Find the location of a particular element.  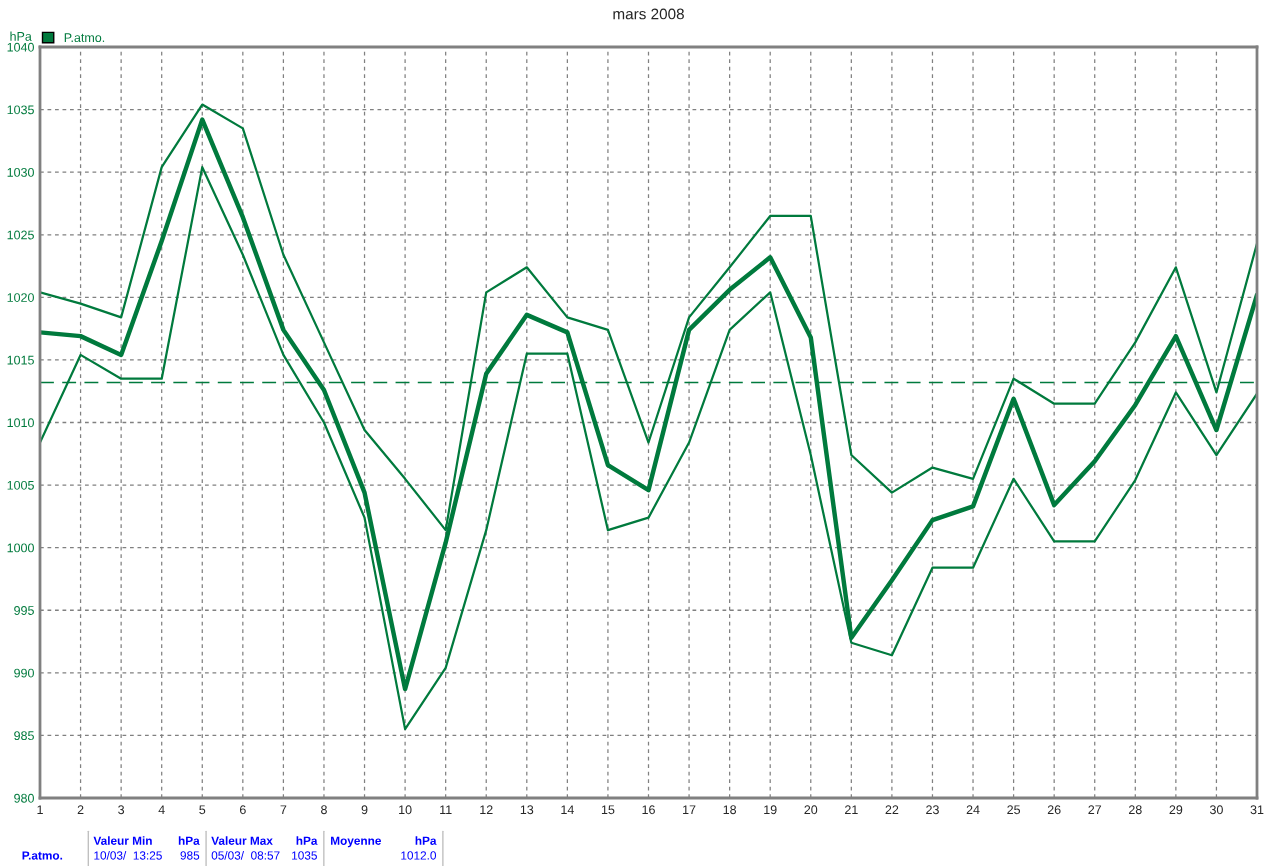

y-axis-title: hPa is located at coordinates (21, 36).